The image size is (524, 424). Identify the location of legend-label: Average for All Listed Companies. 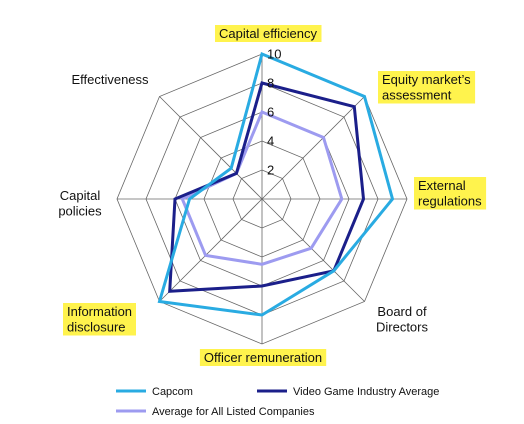
(233, 412).